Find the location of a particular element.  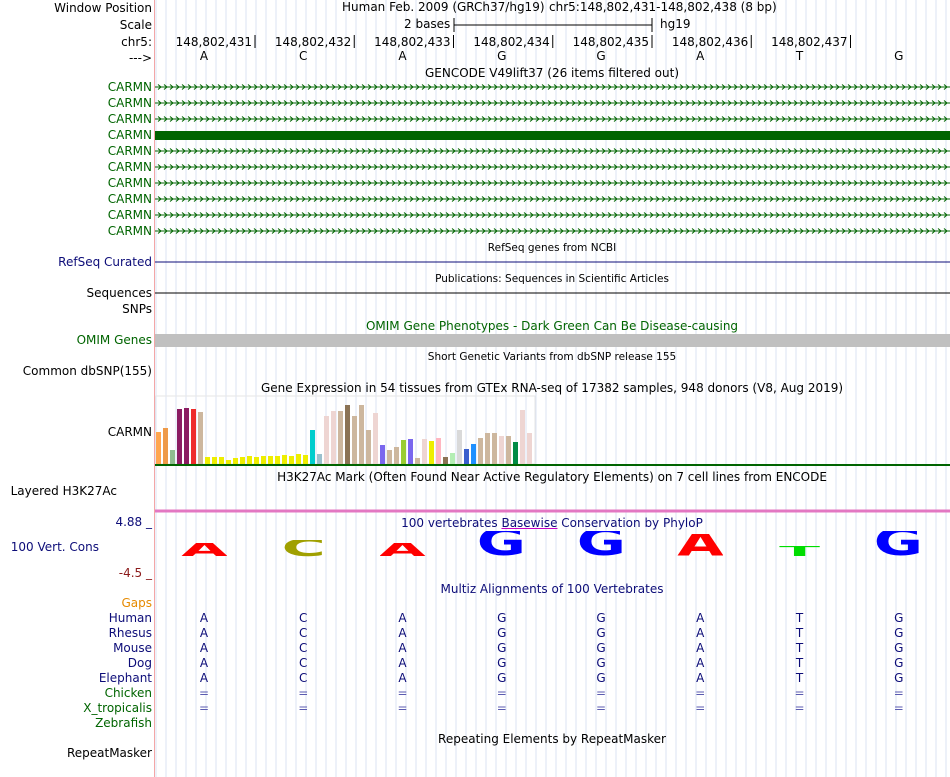

gtex-track-label: CARMN is located at coordinates (129, 432).